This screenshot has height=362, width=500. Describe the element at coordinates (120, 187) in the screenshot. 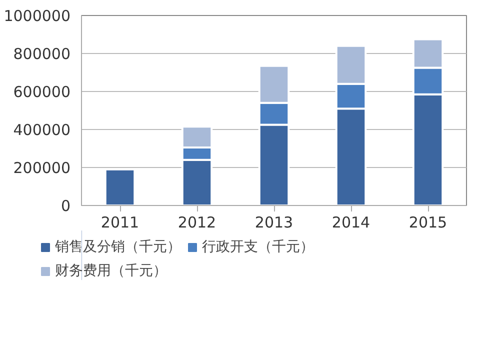

I see `bar` at that location.